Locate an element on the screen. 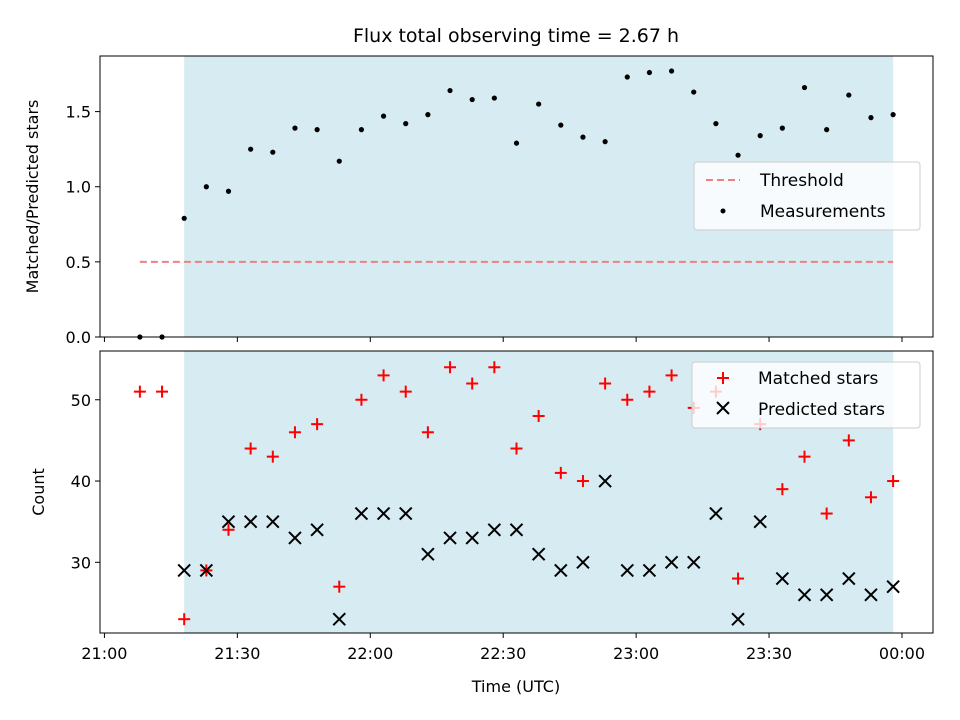 Image resolution: width=960 pixels, height=720 pixels. x-tick-label: 22:00 is located at coordinates (370, 653).